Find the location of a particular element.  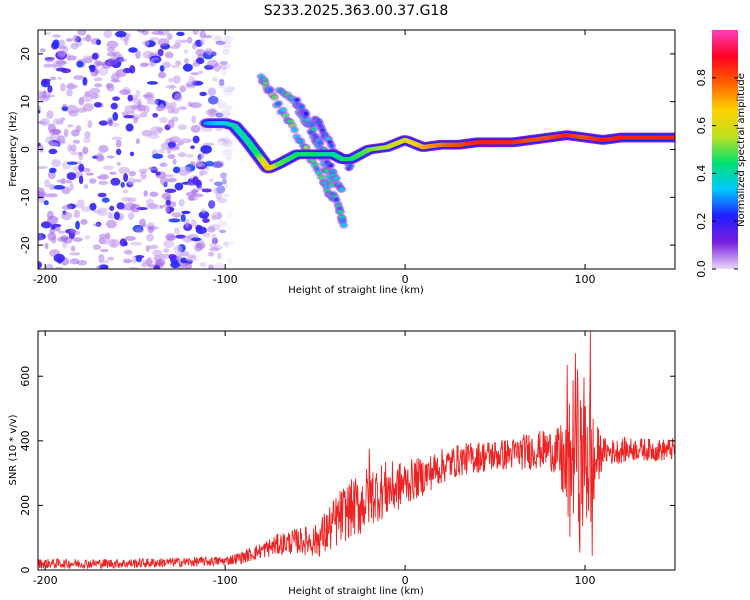

x-tick-label: -200 is located at coordinates (45, 279).